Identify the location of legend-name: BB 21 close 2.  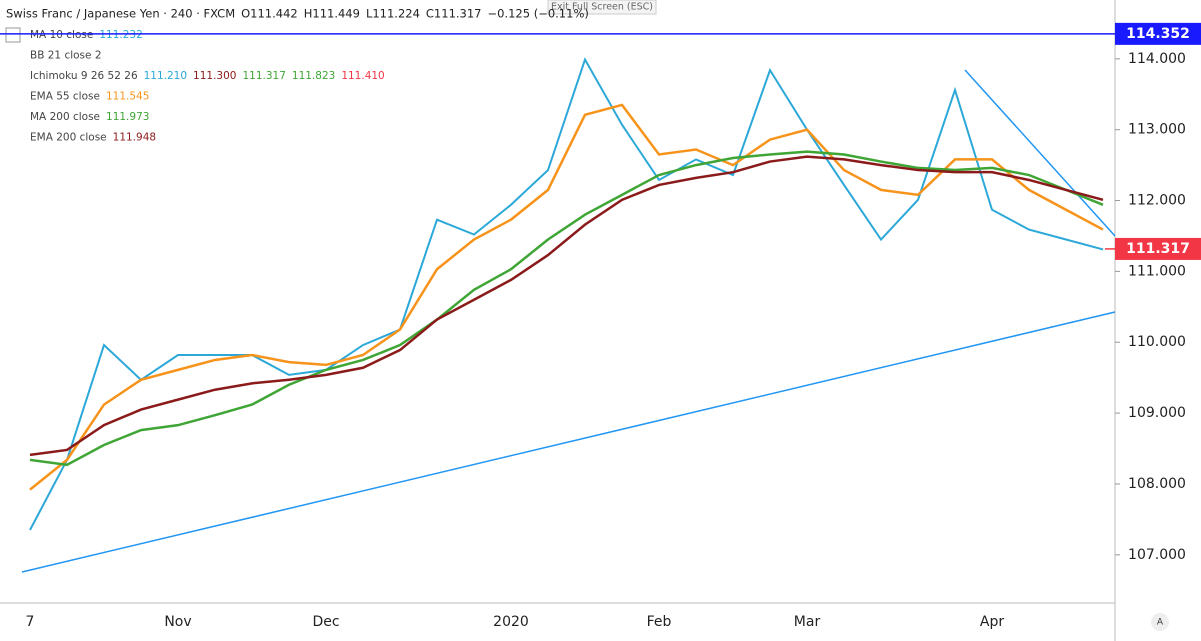
(66, 56).